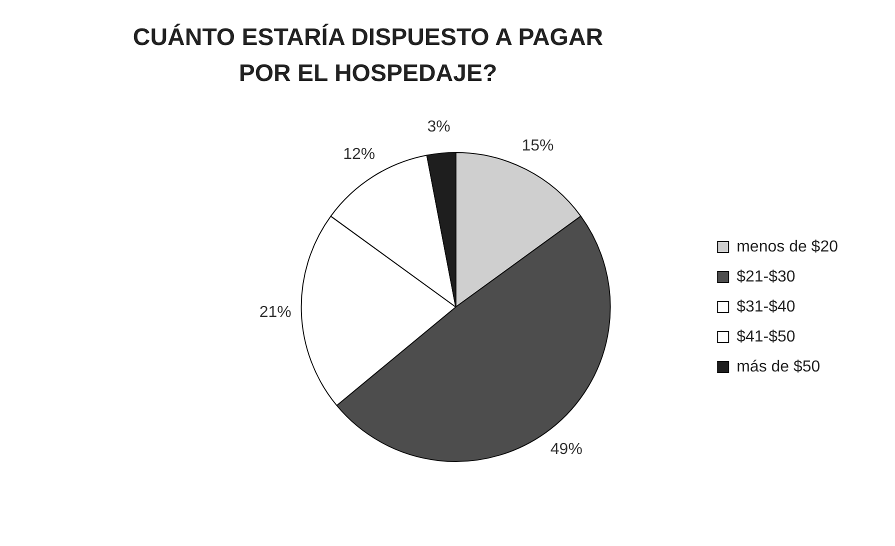 The image size is (895, 546). What do you see at coordinates (766, 337) in the screenshot?
I see `legend-label: $41-$50` at bounding box center [766, 337].